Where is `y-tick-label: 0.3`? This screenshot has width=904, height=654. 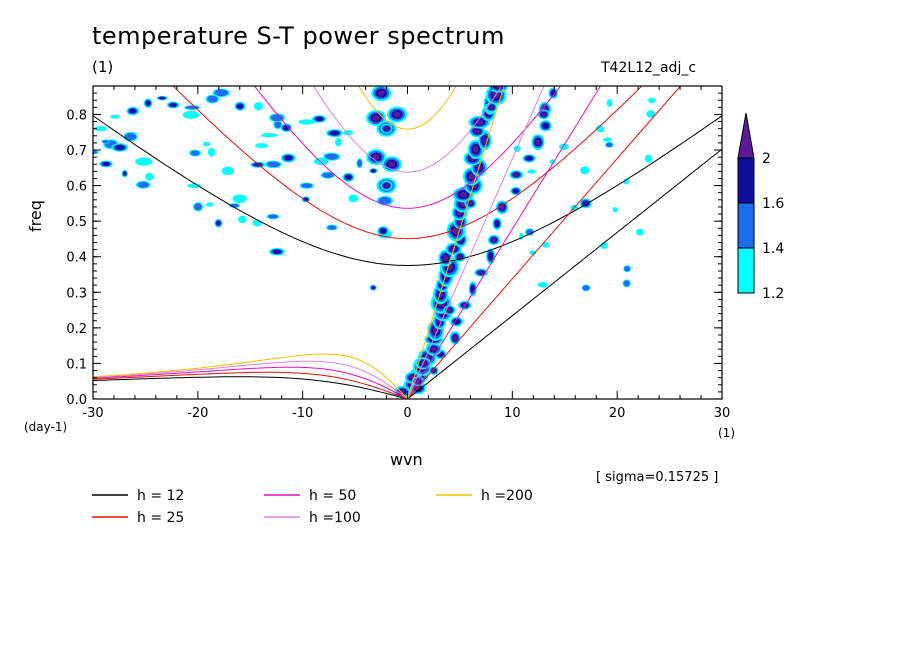 y-tick-label: 0.3 is located at coordinates (76, 293).